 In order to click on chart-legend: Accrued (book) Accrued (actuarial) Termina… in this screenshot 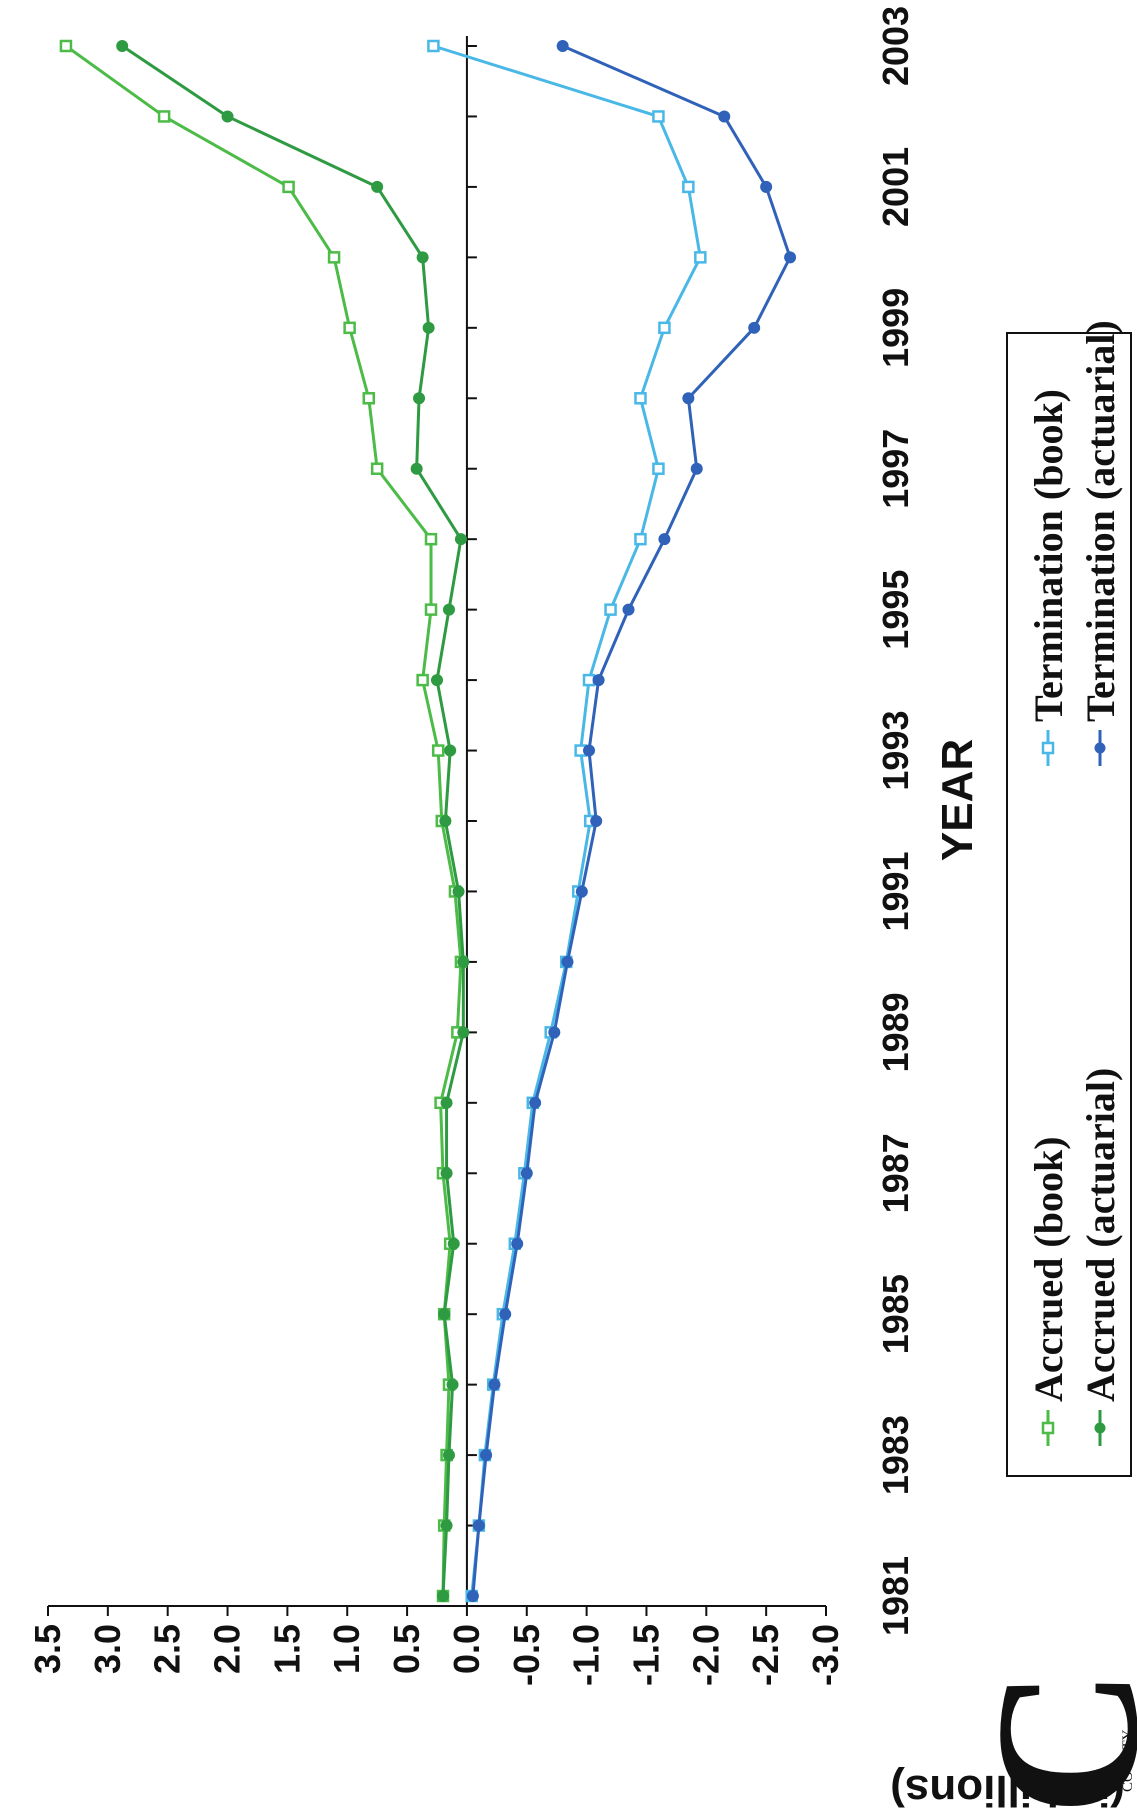, I will do `click(1069, 898)`.